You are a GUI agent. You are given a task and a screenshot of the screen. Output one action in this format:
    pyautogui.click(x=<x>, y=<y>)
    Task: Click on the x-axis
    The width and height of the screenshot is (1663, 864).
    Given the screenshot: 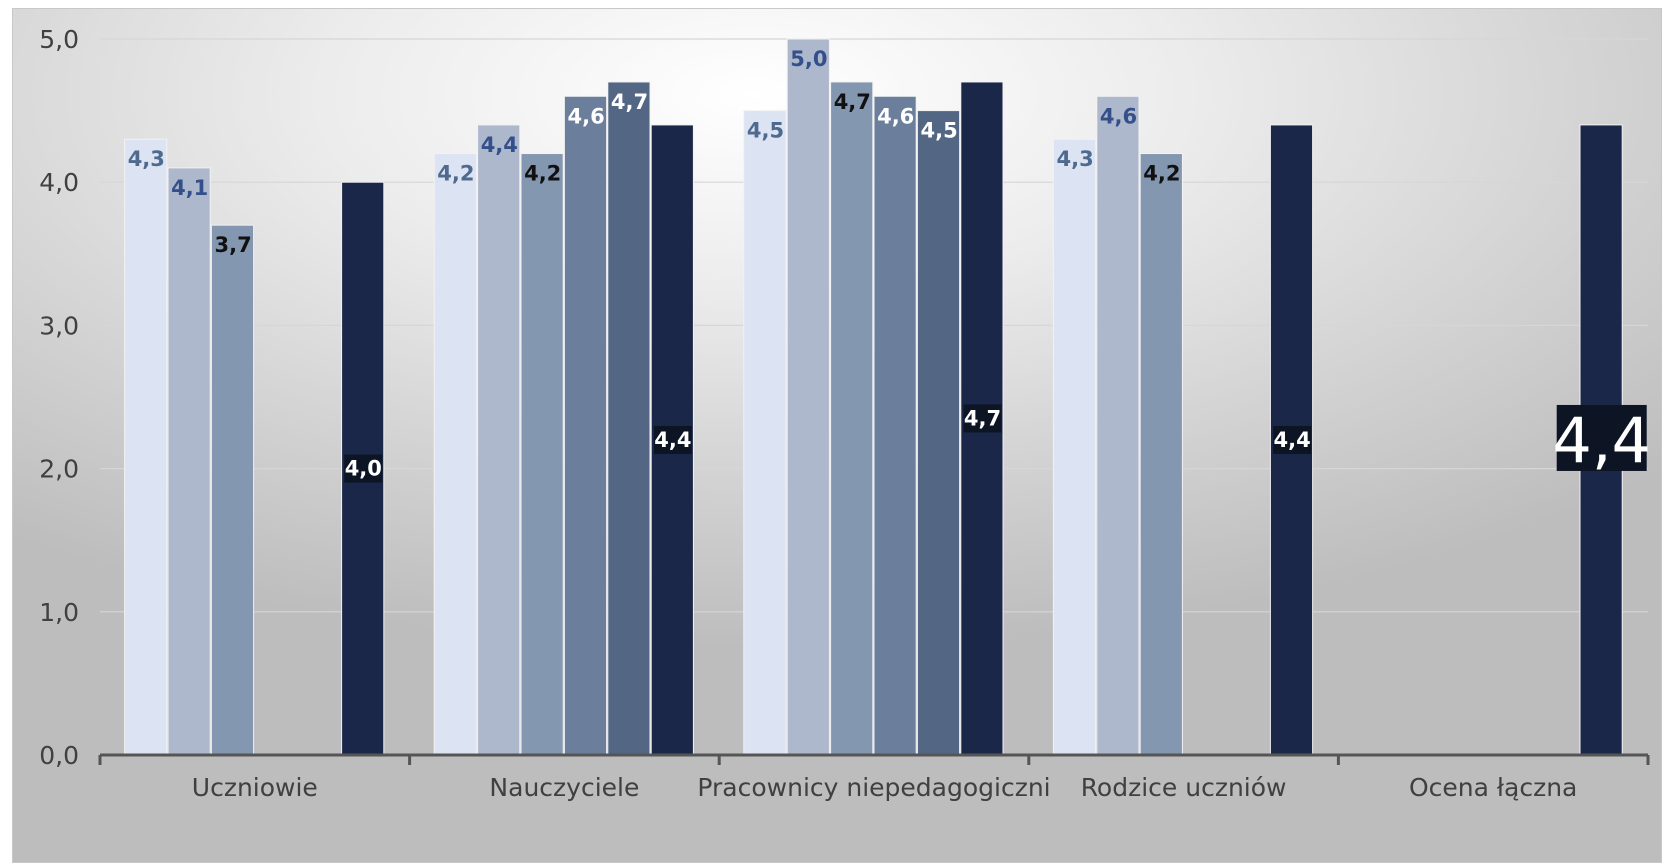 What is the action you would take?
    pyautogui.click(x=874, y=759)
    